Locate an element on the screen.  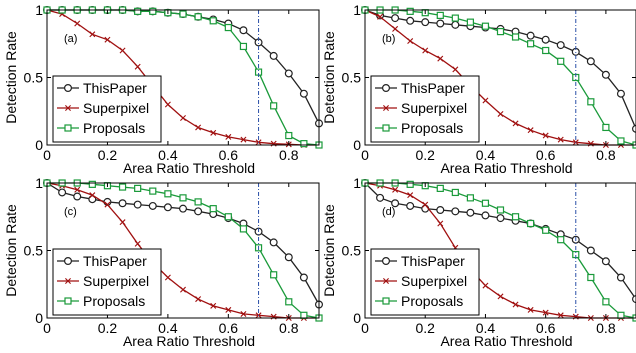
legend-entry-thispaper: ThisPaper is located at coordinates (102, 88).